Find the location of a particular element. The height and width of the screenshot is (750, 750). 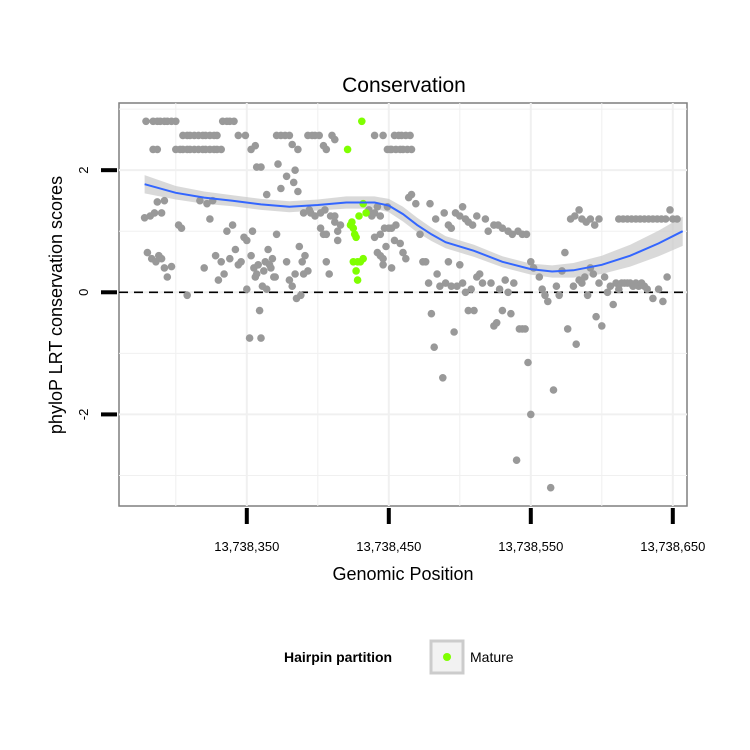

chart-title: Conservation is located at coordinates (404, 85).